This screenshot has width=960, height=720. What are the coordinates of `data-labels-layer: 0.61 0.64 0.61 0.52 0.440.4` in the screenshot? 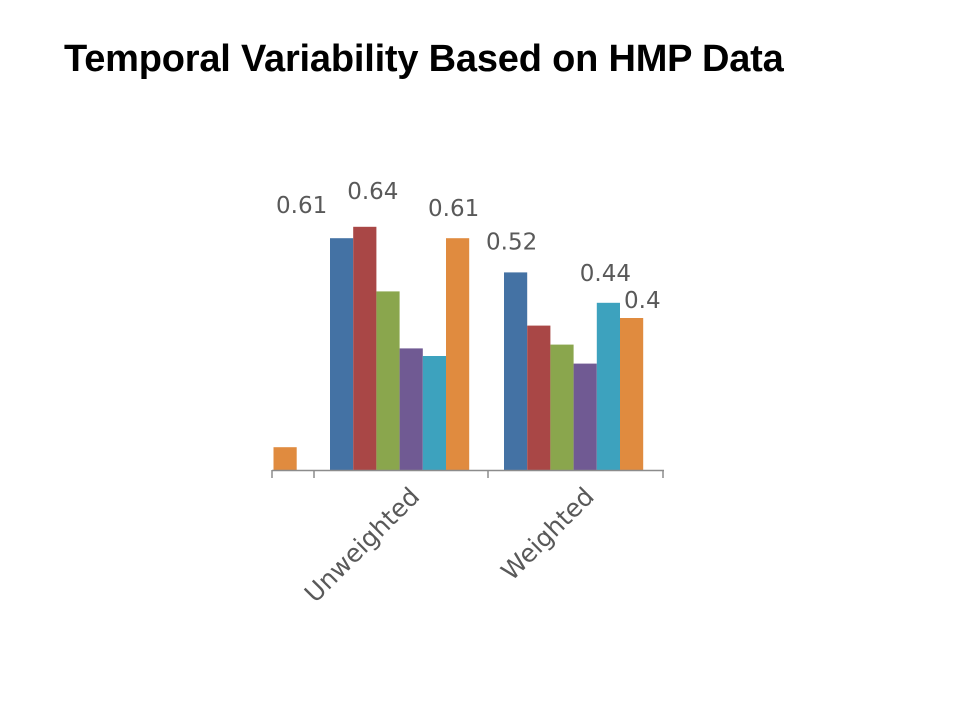 It's located at (468, 246).